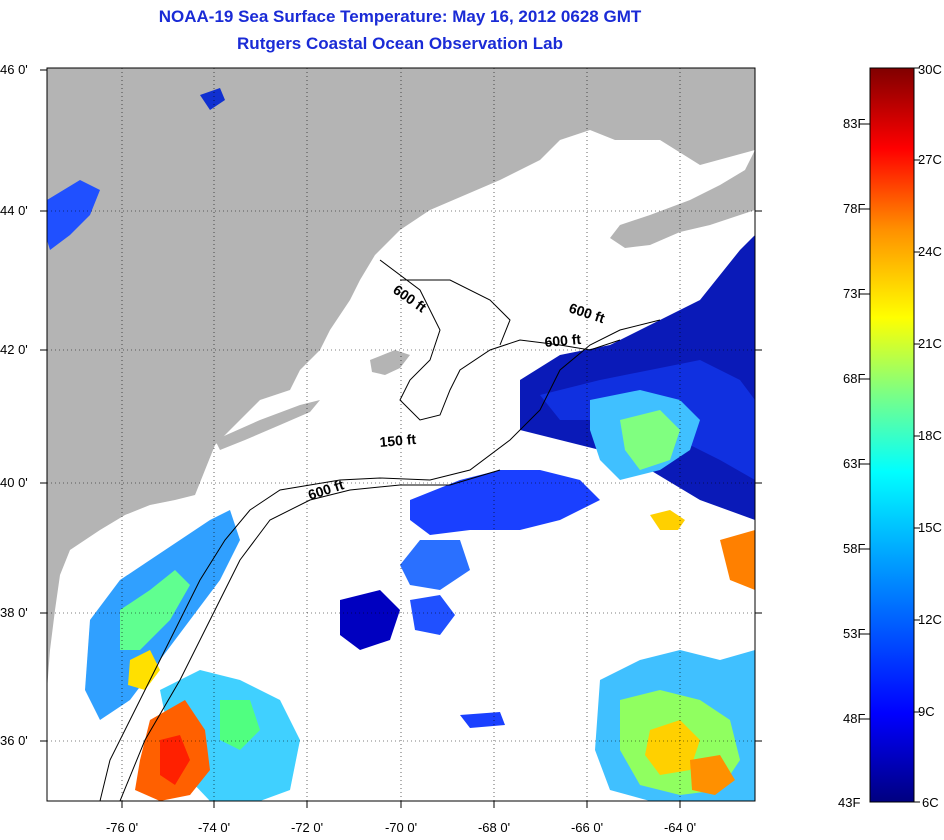 Image resolution: width=944 pixels, height=840 pixels. Describe the element at coordinates (267, 425) in the screenshot. I see `land-long-island` at that location.